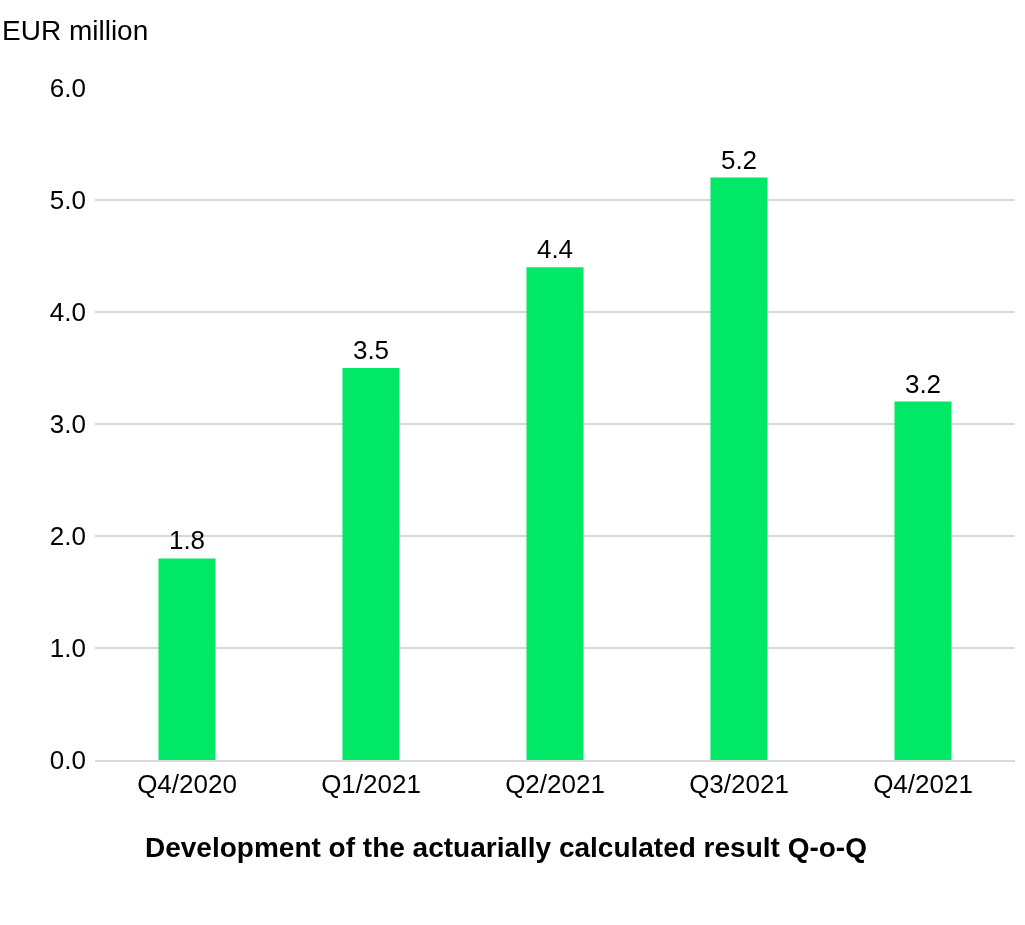 The height and width of the screenshot is (925, 1025). I want to click on x-tick-label: Q1/2021, so click(371, 784).